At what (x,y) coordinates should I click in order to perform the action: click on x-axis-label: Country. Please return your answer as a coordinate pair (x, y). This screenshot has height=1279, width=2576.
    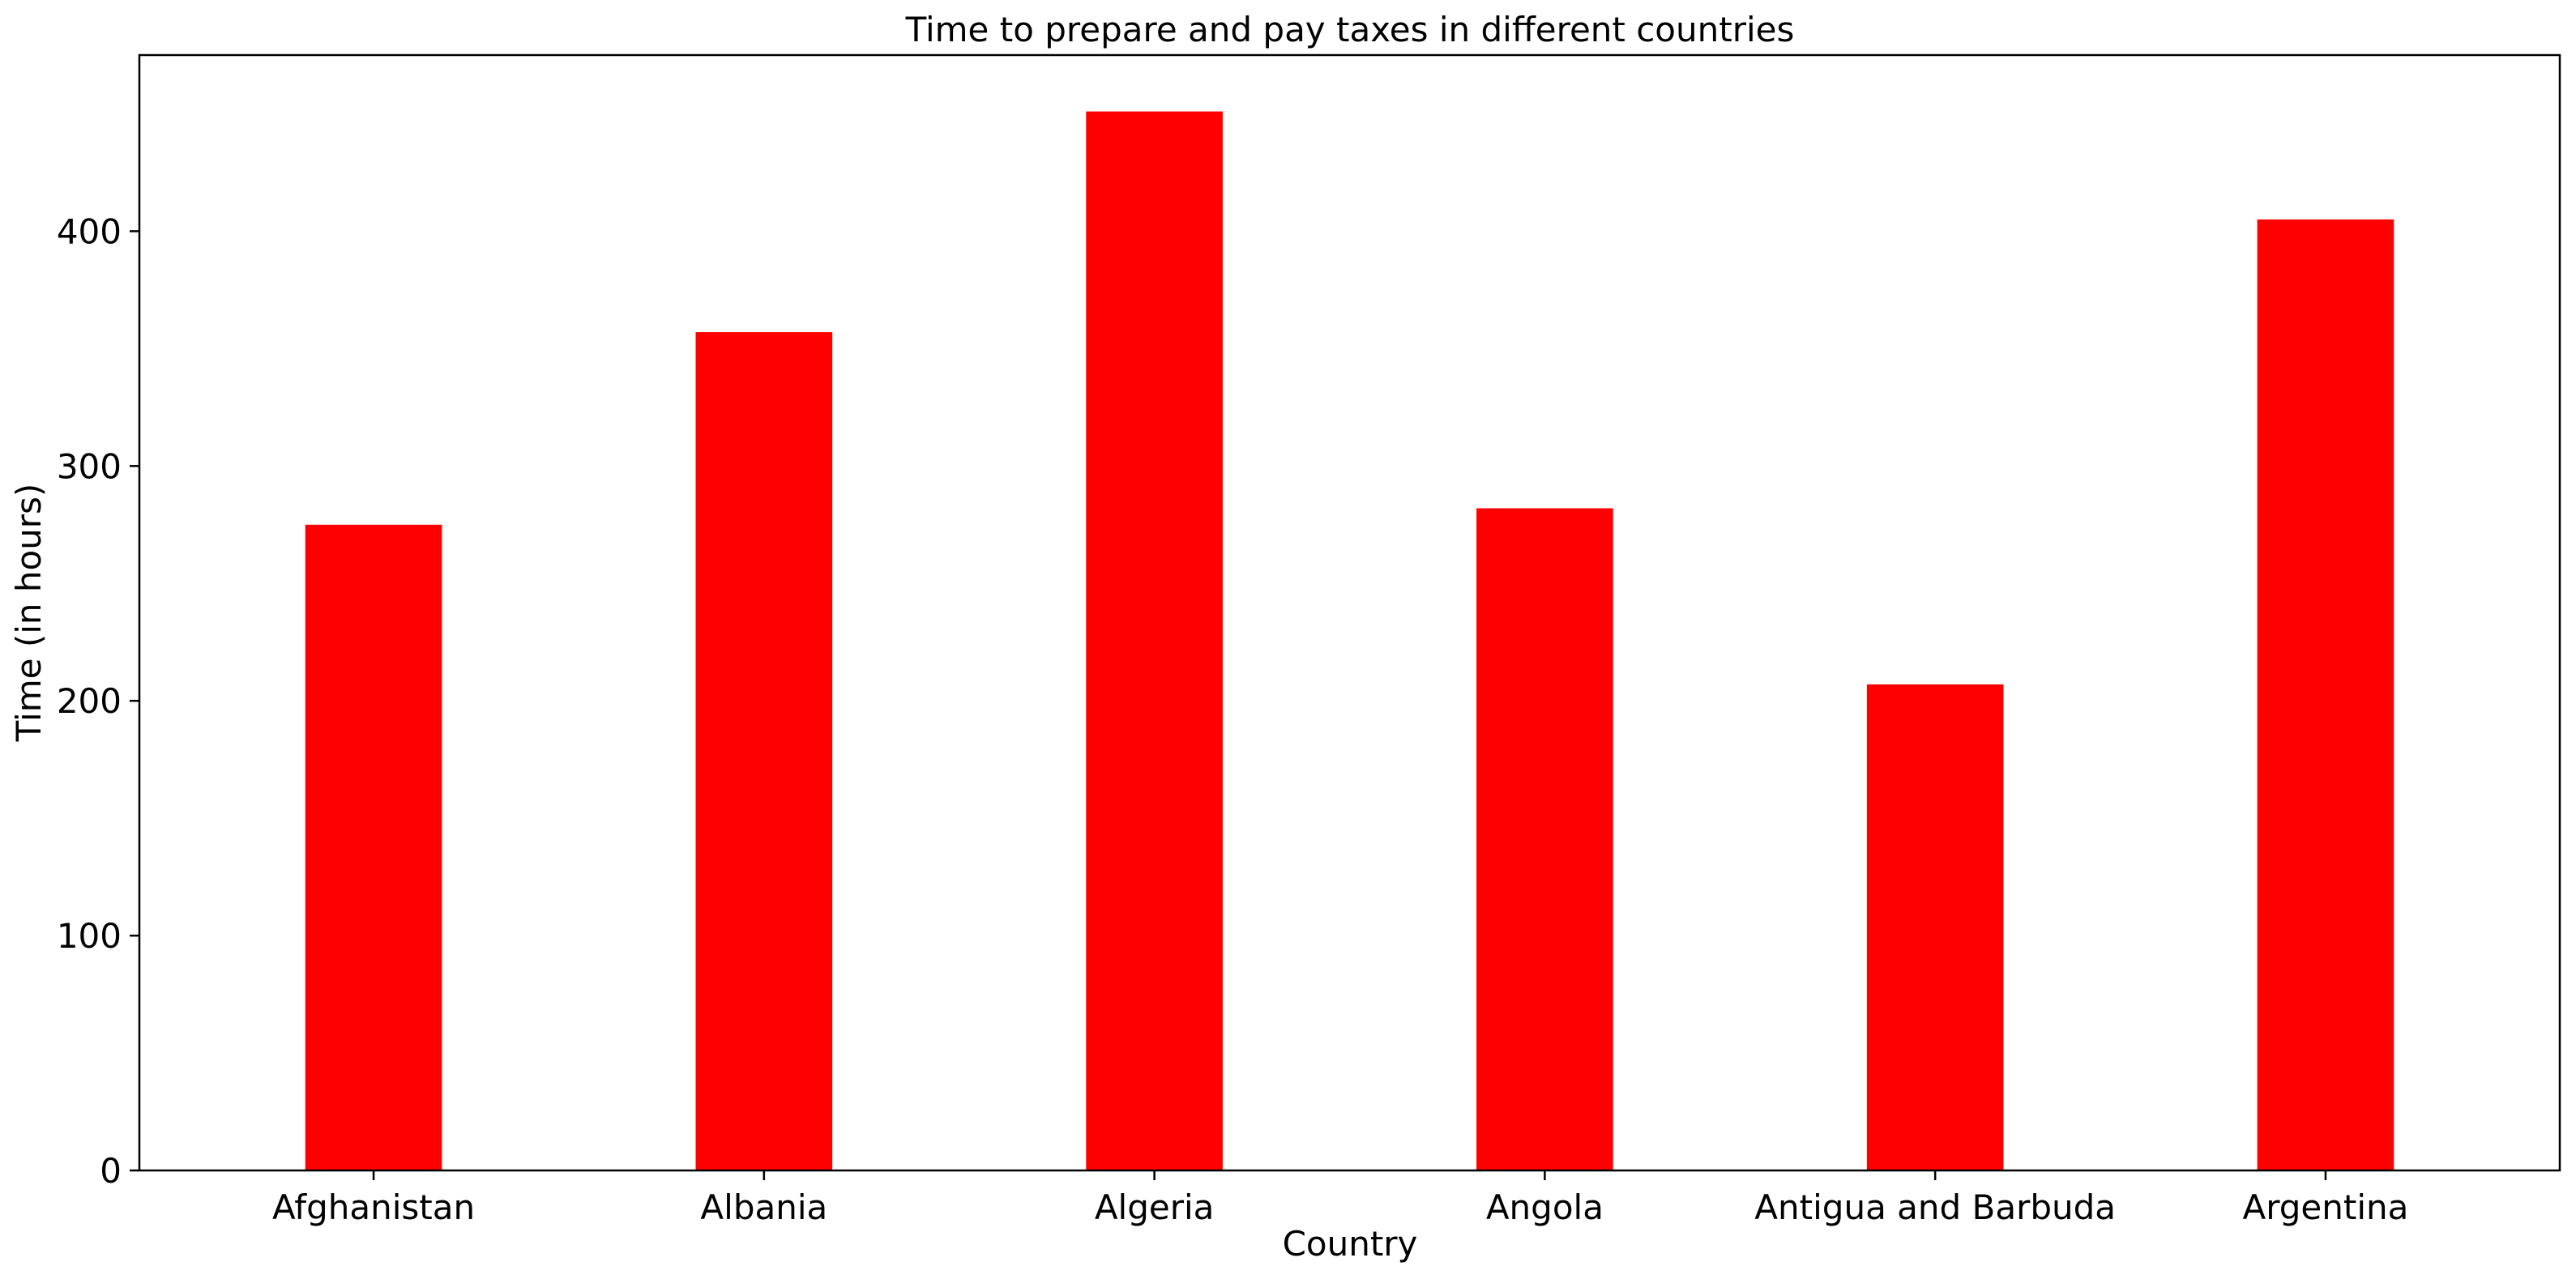
    Looking at the image, I should click on (1350, 1244).